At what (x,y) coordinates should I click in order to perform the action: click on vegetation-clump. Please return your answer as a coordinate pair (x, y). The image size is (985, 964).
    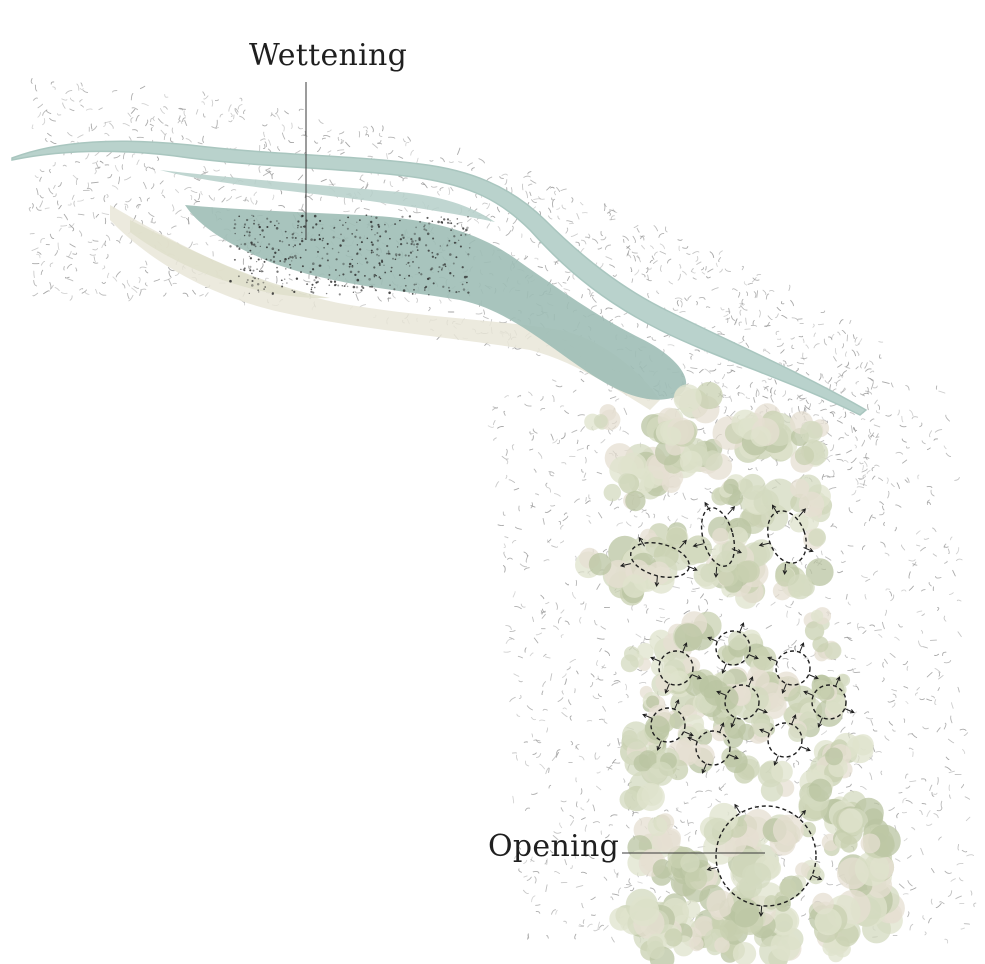
    Looking at the image, I should click on (747, 555).